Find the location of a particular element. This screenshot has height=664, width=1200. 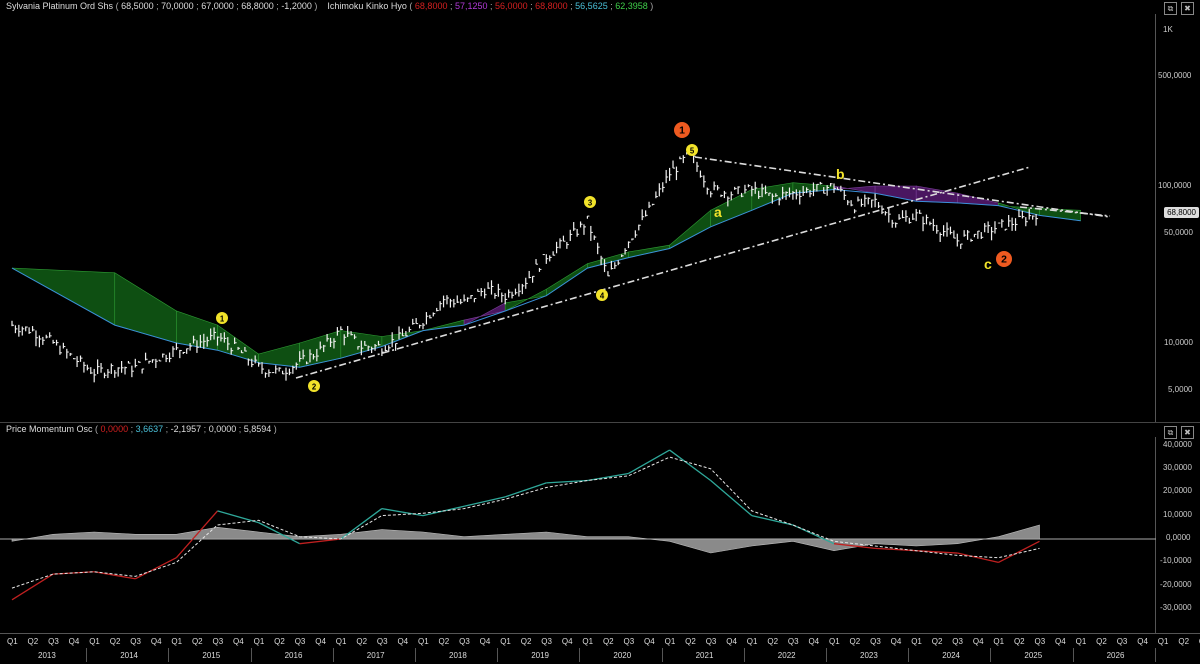

momentum-indicator-name: Price Momentum Osc is located at coordinates (49, 429).